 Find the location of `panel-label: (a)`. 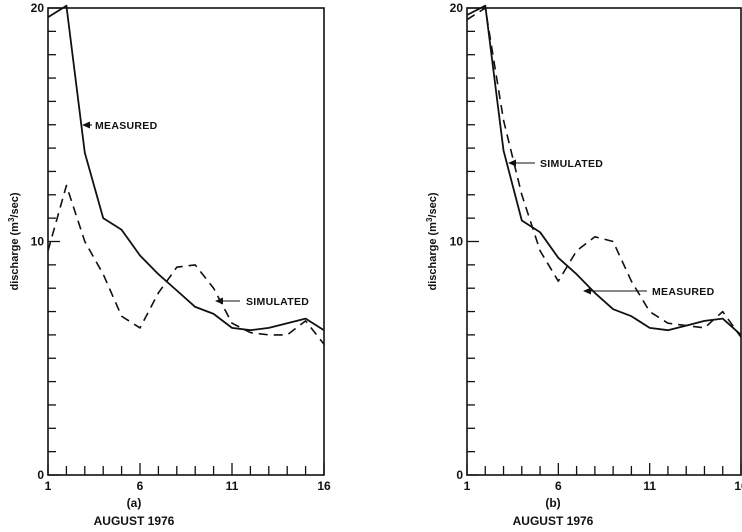

panel-label: (a) is located at coordinates (134, 503).